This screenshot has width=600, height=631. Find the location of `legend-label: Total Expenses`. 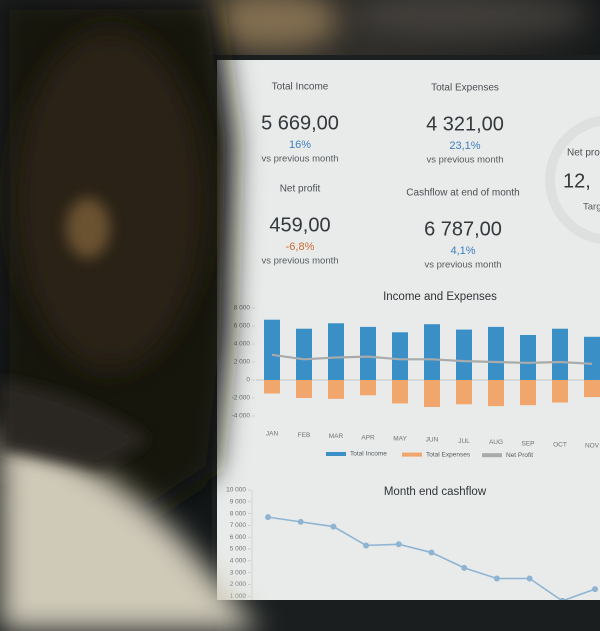

legend-label: Total Expenses is located at coordinates (448, 454).